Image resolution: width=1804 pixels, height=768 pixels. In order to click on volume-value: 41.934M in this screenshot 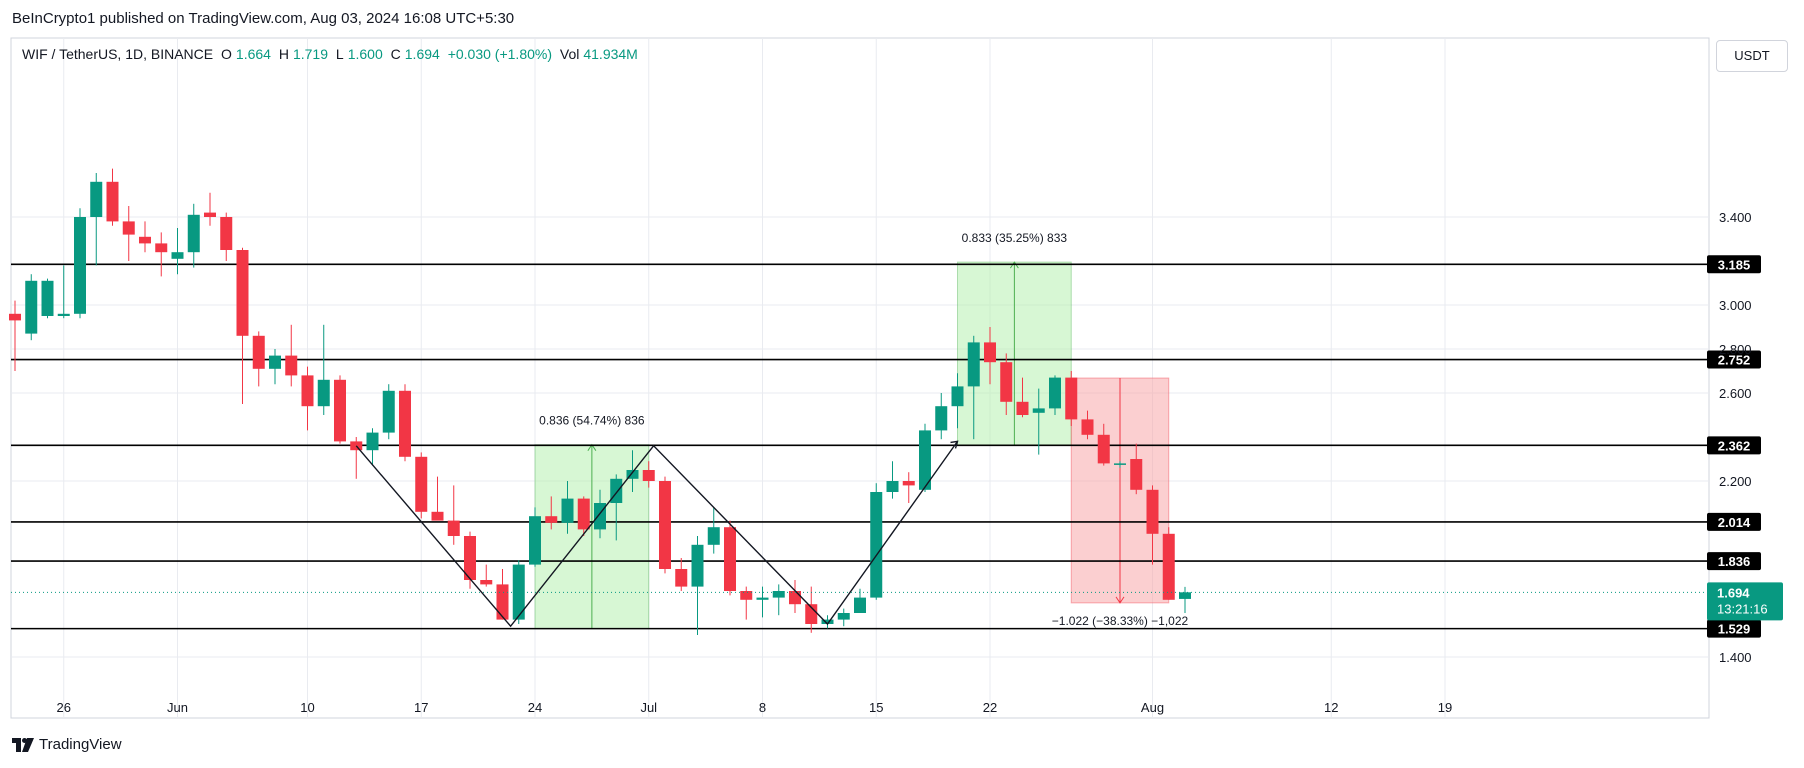, I will do `click(610, 54)`.